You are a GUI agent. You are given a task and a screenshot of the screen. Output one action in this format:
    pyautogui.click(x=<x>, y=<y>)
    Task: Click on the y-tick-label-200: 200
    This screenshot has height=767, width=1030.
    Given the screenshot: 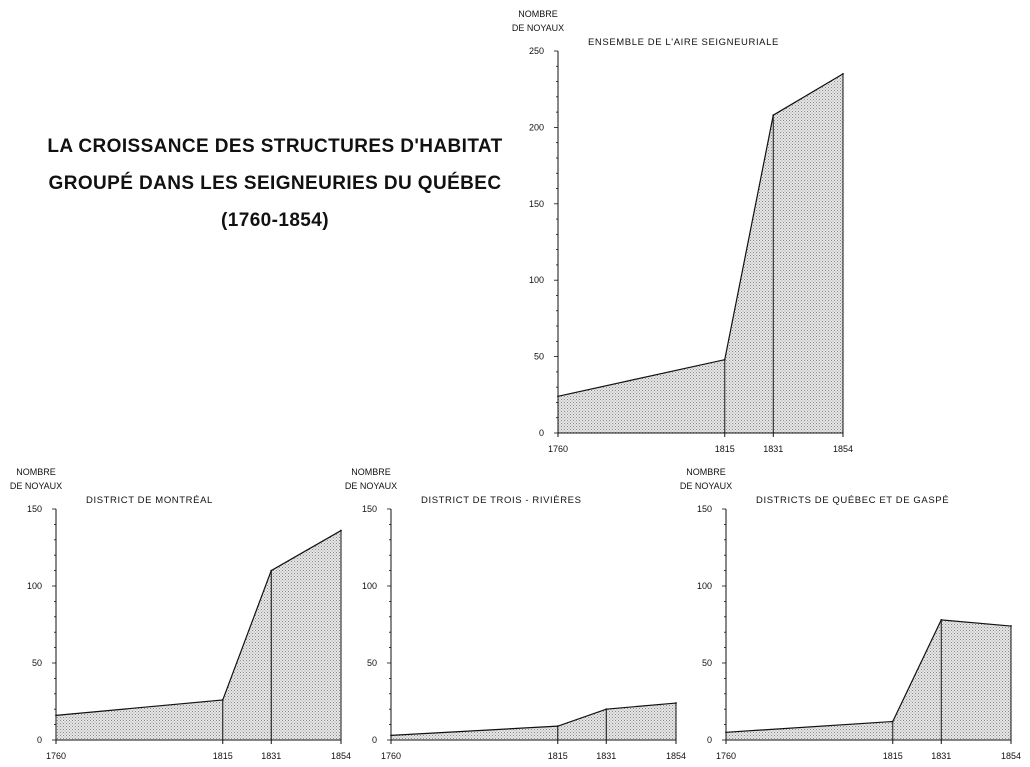 What is the action you would take?
    pyautogui.click(x=536, y=127)
    